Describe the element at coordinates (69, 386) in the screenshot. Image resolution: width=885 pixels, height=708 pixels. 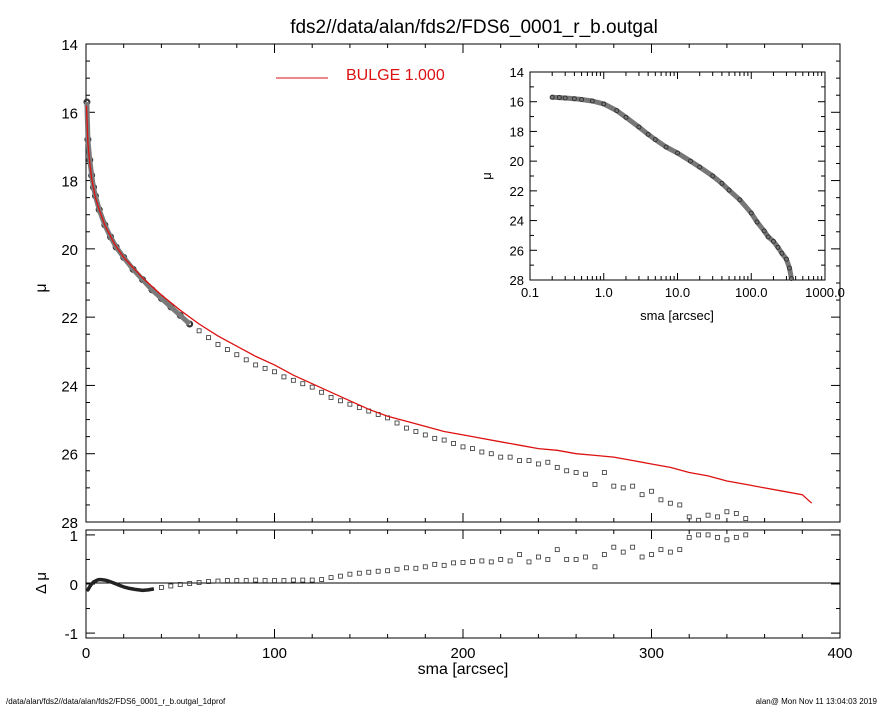
I see `main-y-tick-label: 24` at that location.